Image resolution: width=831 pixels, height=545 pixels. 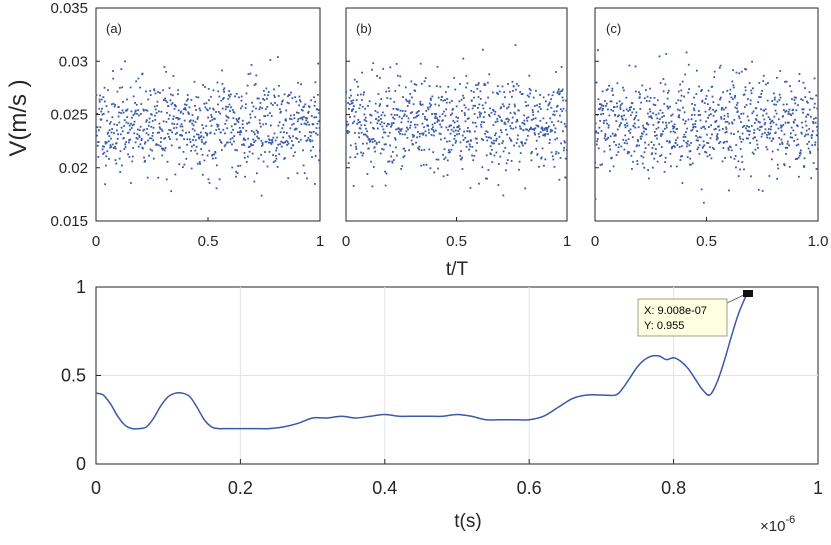 I want to click on x-axis-label-top: t/T, so click(x=457, y=269).